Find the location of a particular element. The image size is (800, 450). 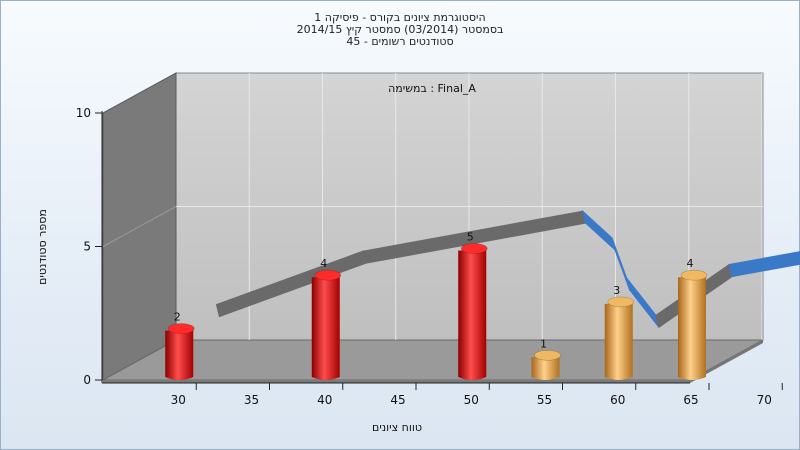

y-tick-label: 5 is located at coordinates (87, 247).